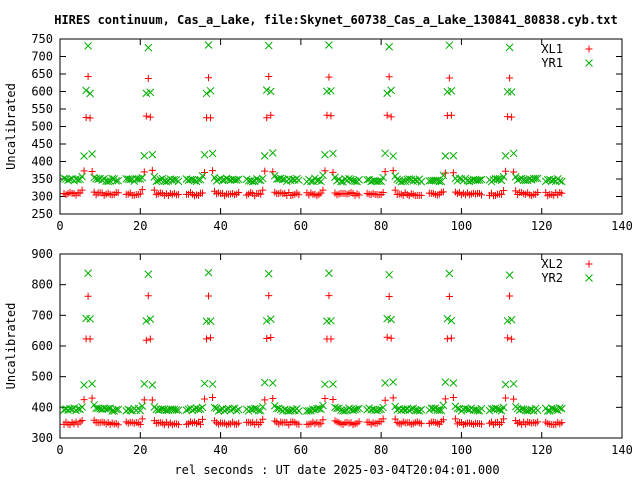  Describe the element at coordinates (59, 450) in the screenshot. I see `x-tick-label: 0` at that location.